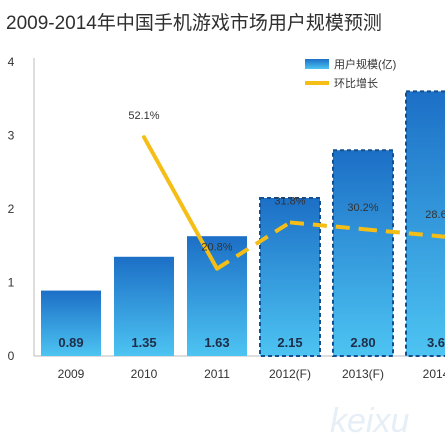  What do you see at coordinates (70, 342) in the screenshot?
I see `bar-value-label: 0.89` at bounding box center [70, 342].